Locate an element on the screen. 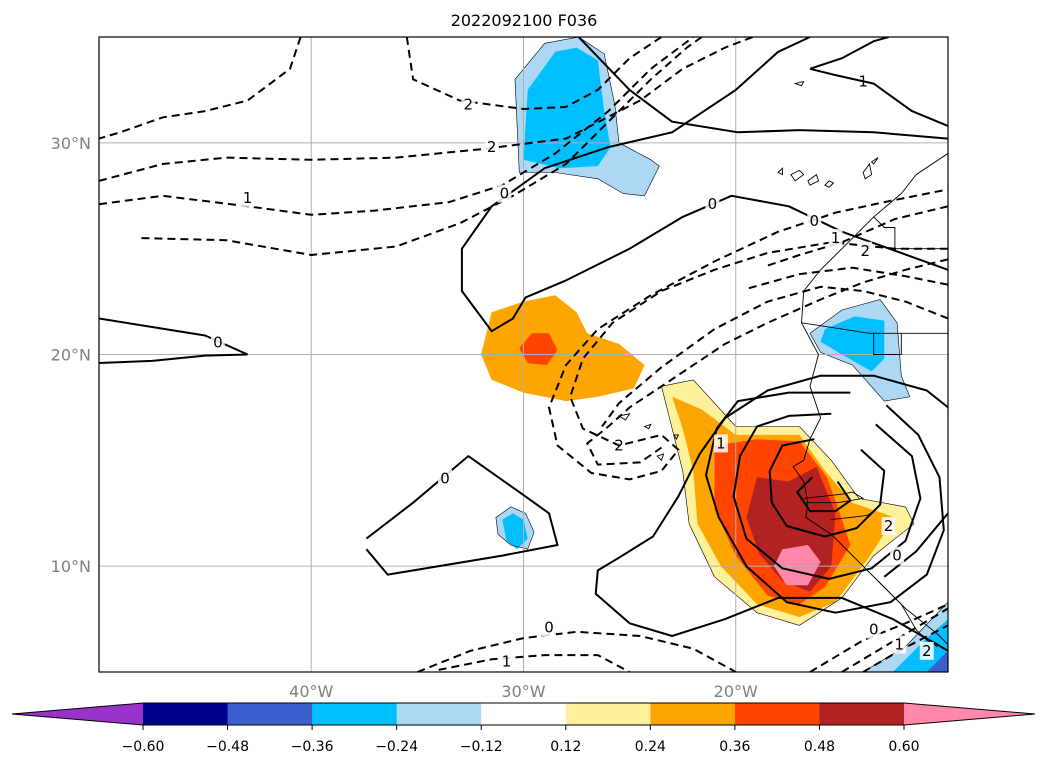 This screenshot has height=765, width=1047. contour-label-25: 2 is located at coordinates (927, 651).